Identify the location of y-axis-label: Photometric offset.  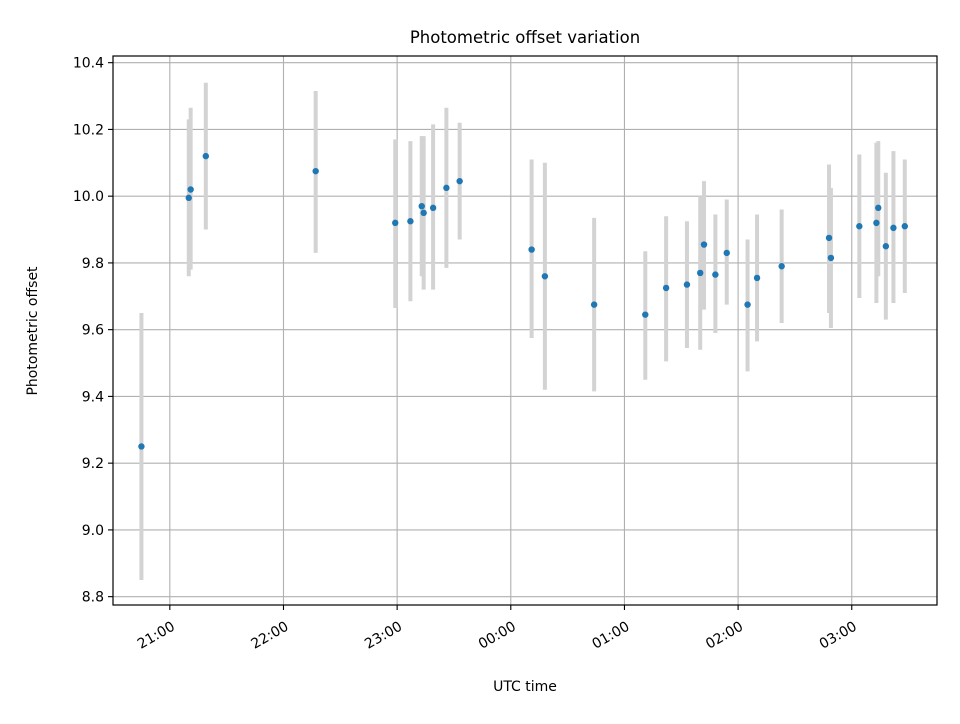
(33, 331).